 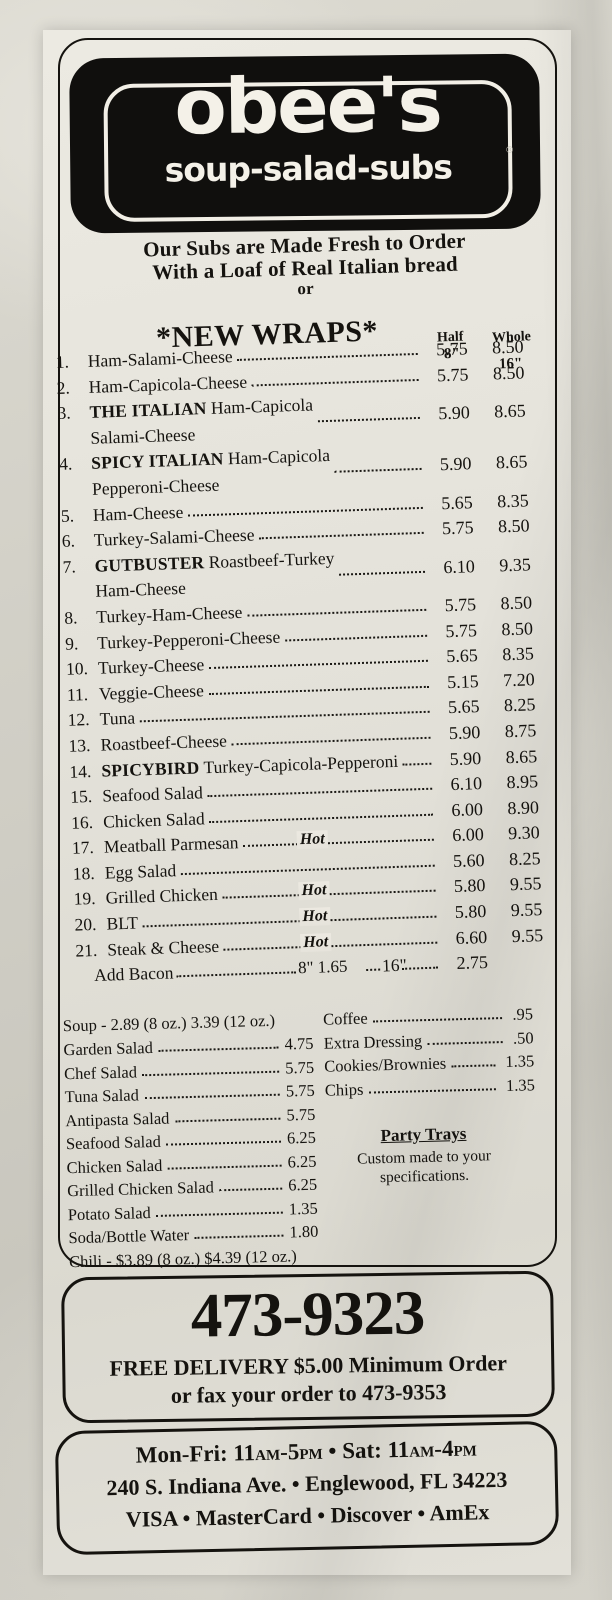 What do you see at coordinates (269, 559) in the screenshot?
I see `sub-item-name-plain: Roastbeef-Turkey` at bounding box center [269, 559].